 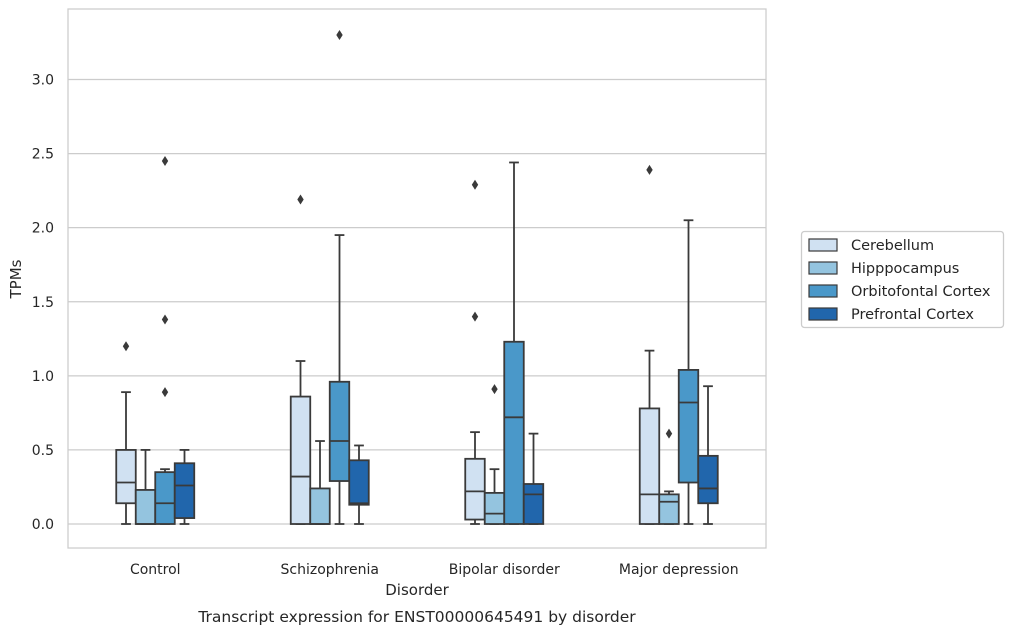 I want to click on y-axis-label: TPMs, so click(x=16, y=279).